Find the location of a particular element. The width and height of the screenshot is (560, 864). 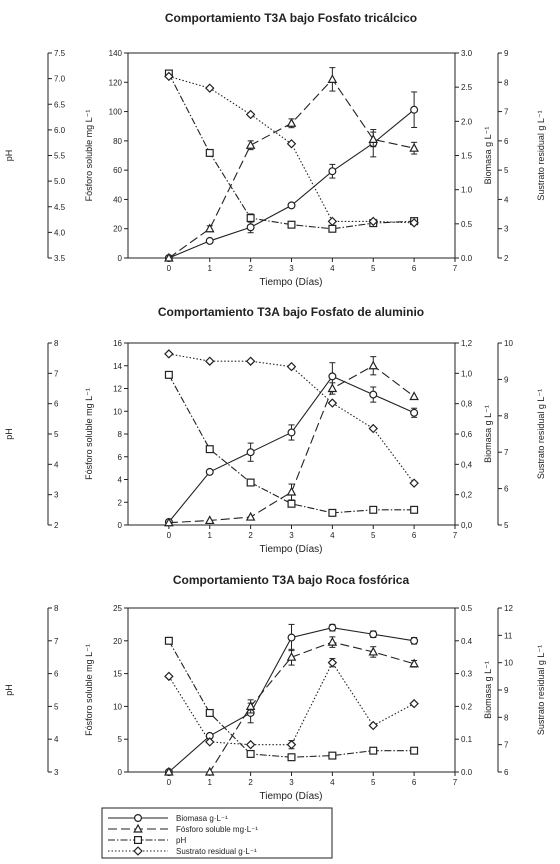

sustrato-axis-tick-label: 8 is located at coordinates (506, 717).